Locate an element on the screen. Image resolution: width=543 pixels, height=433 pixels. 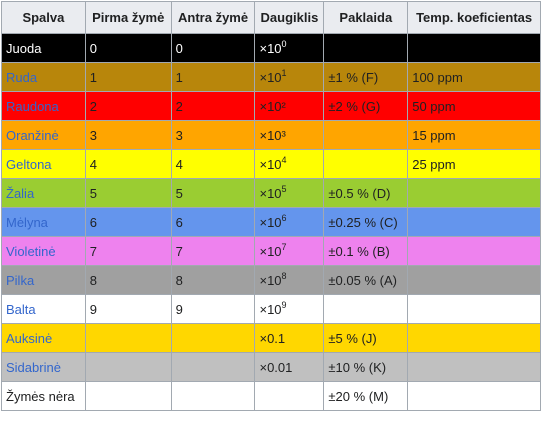
multiplier-cell: ×101 is located at coordinates (289, 77).